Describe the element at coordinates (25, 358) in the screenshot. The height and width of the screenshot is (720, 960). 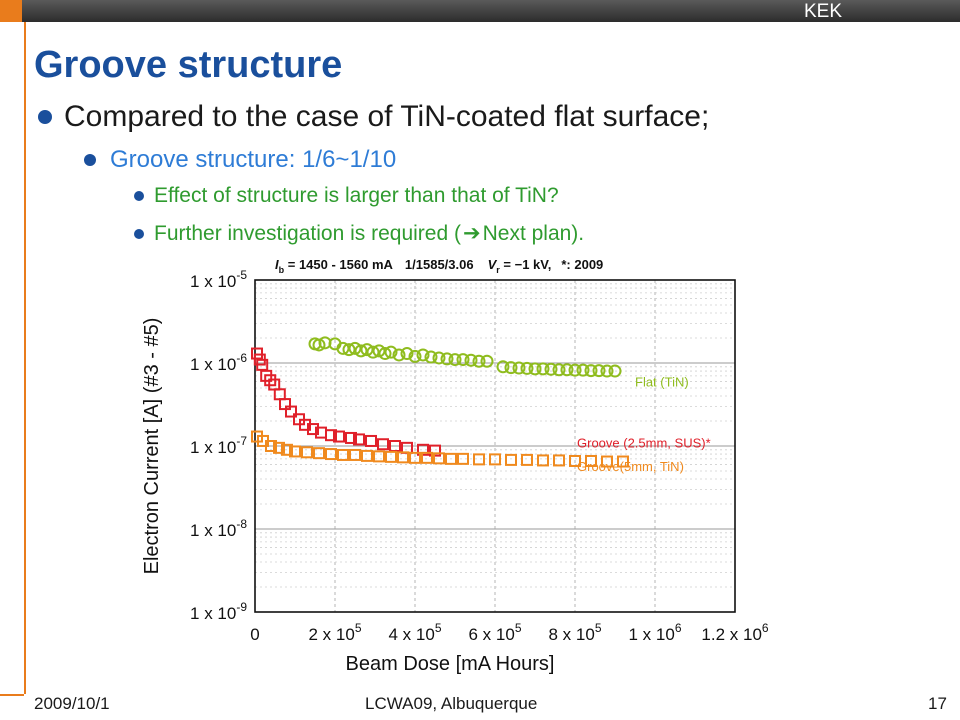
I see `left-accent-line` at that location.